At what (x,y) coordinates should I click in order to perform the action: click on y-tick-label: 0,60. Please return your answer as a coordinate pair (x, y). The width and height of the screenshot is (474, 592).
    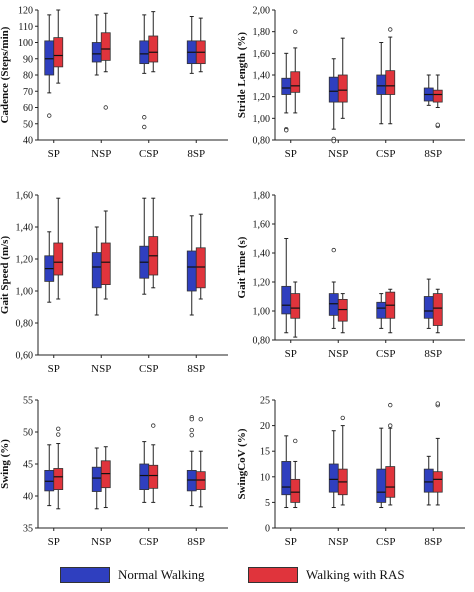
    Looking at the image, I should click on (25, 356).